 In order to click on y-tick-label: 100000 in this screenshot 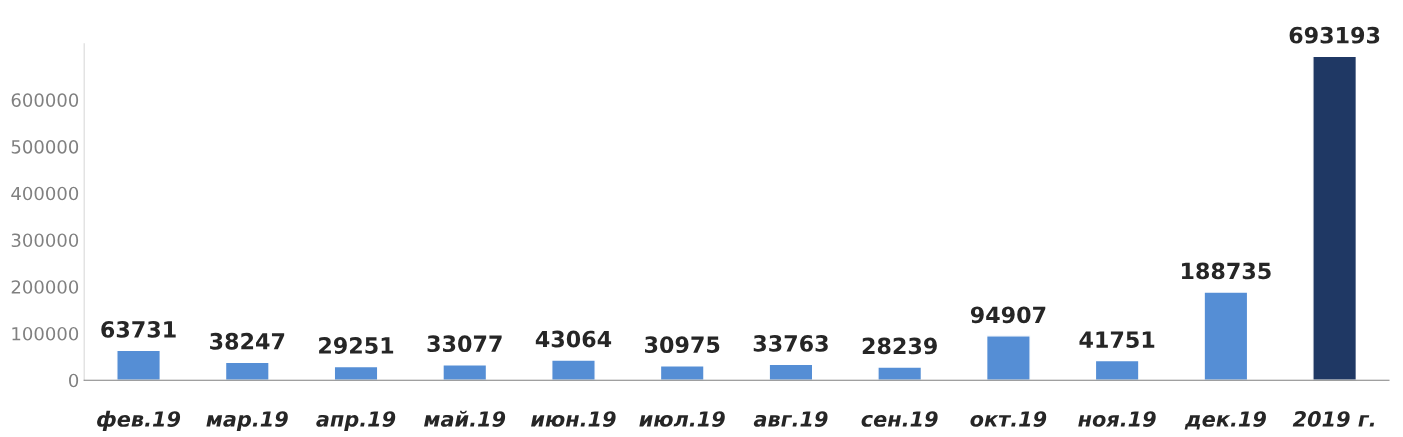, I will do `click(45, 333)`.